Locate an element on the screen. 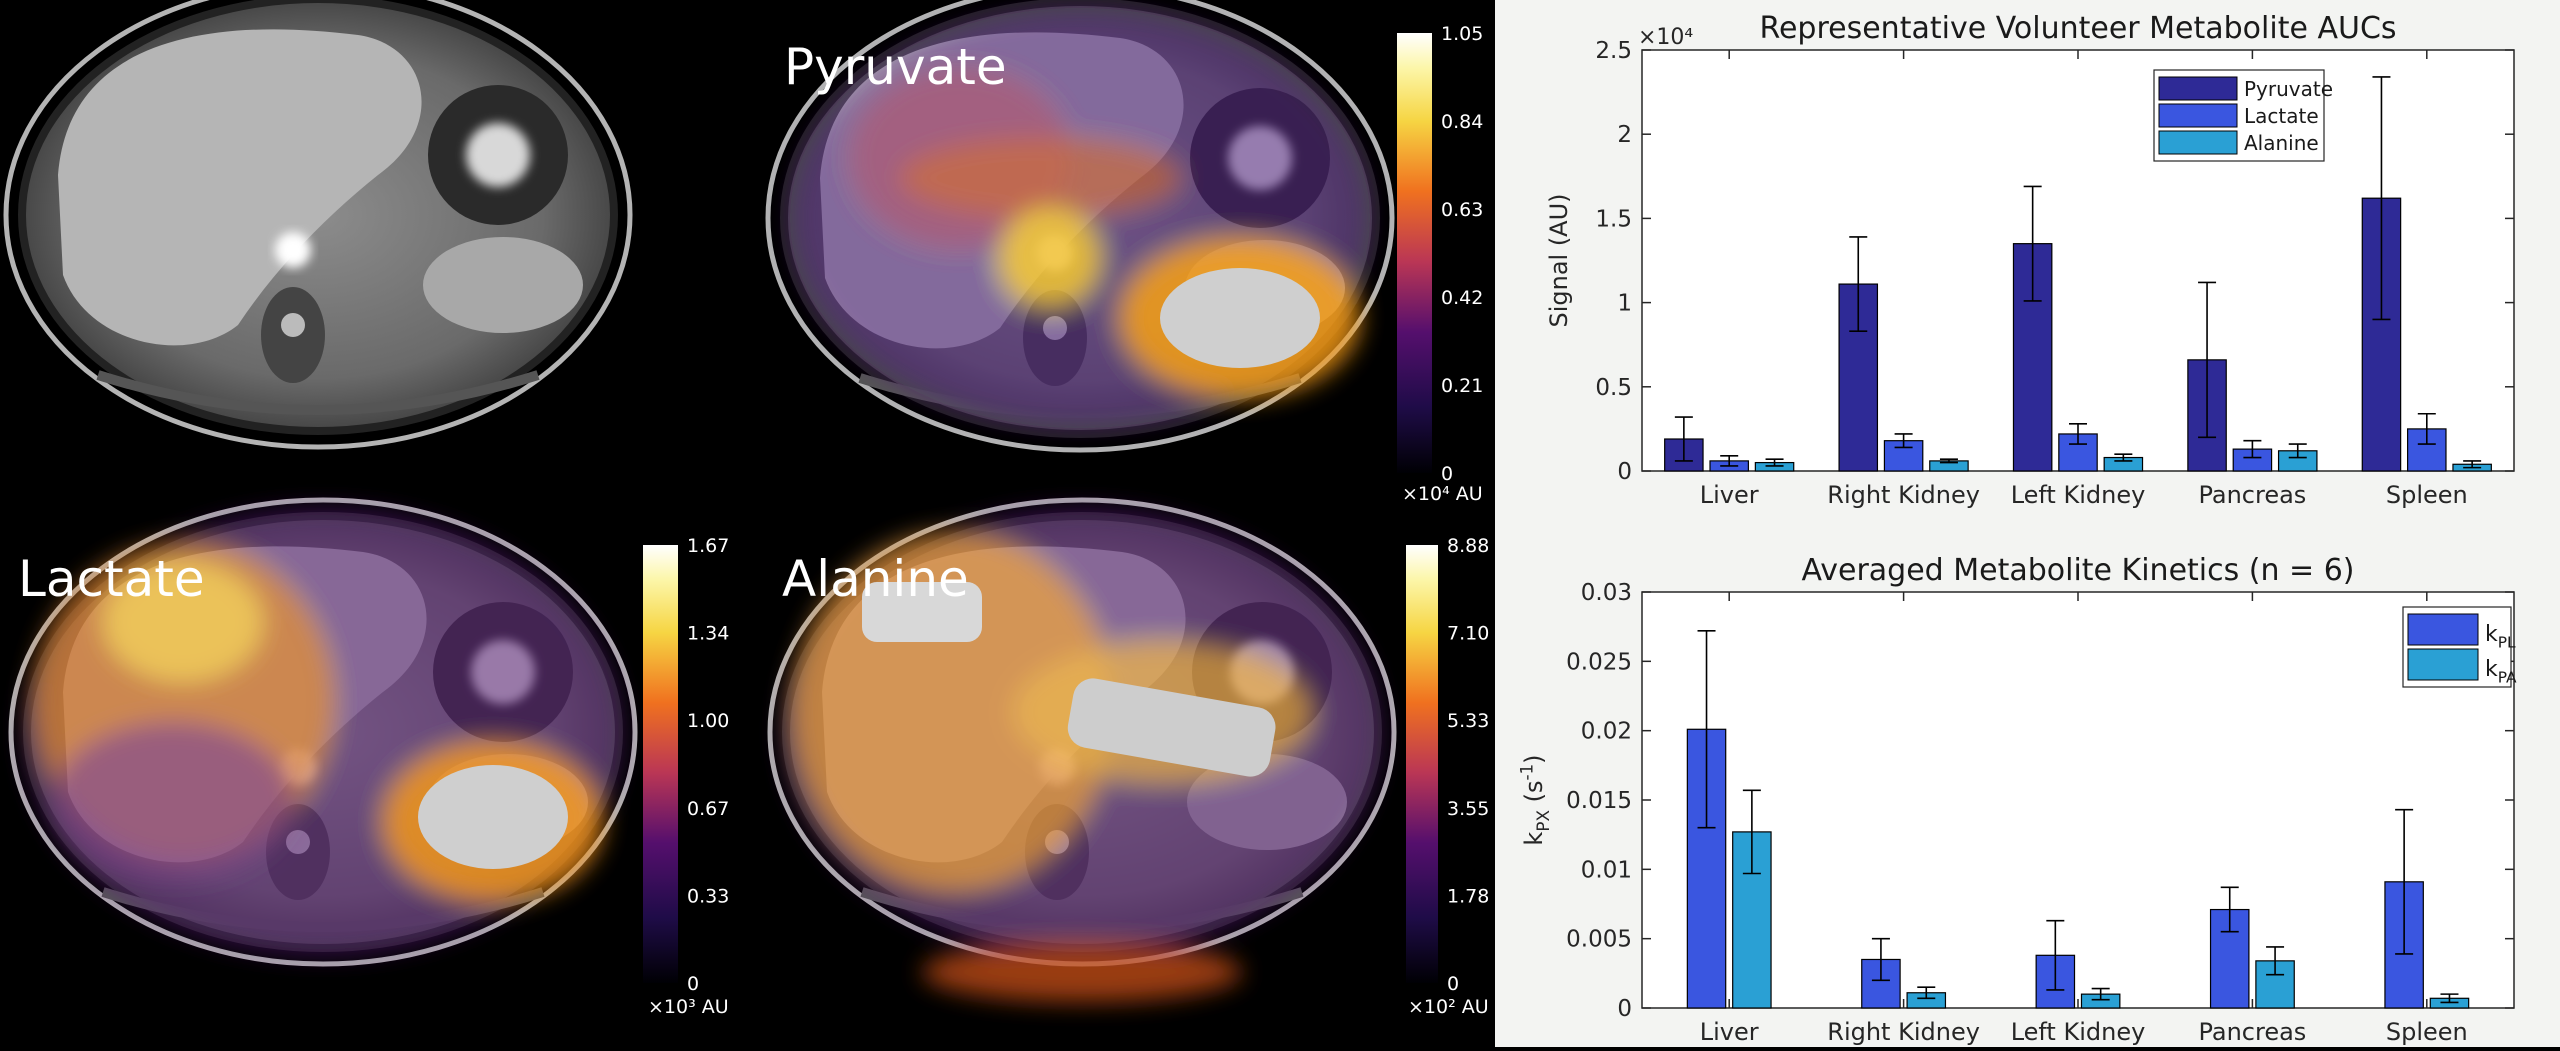  colorbar-tick-label: 1.05 is located at coordinates (1462, 34).